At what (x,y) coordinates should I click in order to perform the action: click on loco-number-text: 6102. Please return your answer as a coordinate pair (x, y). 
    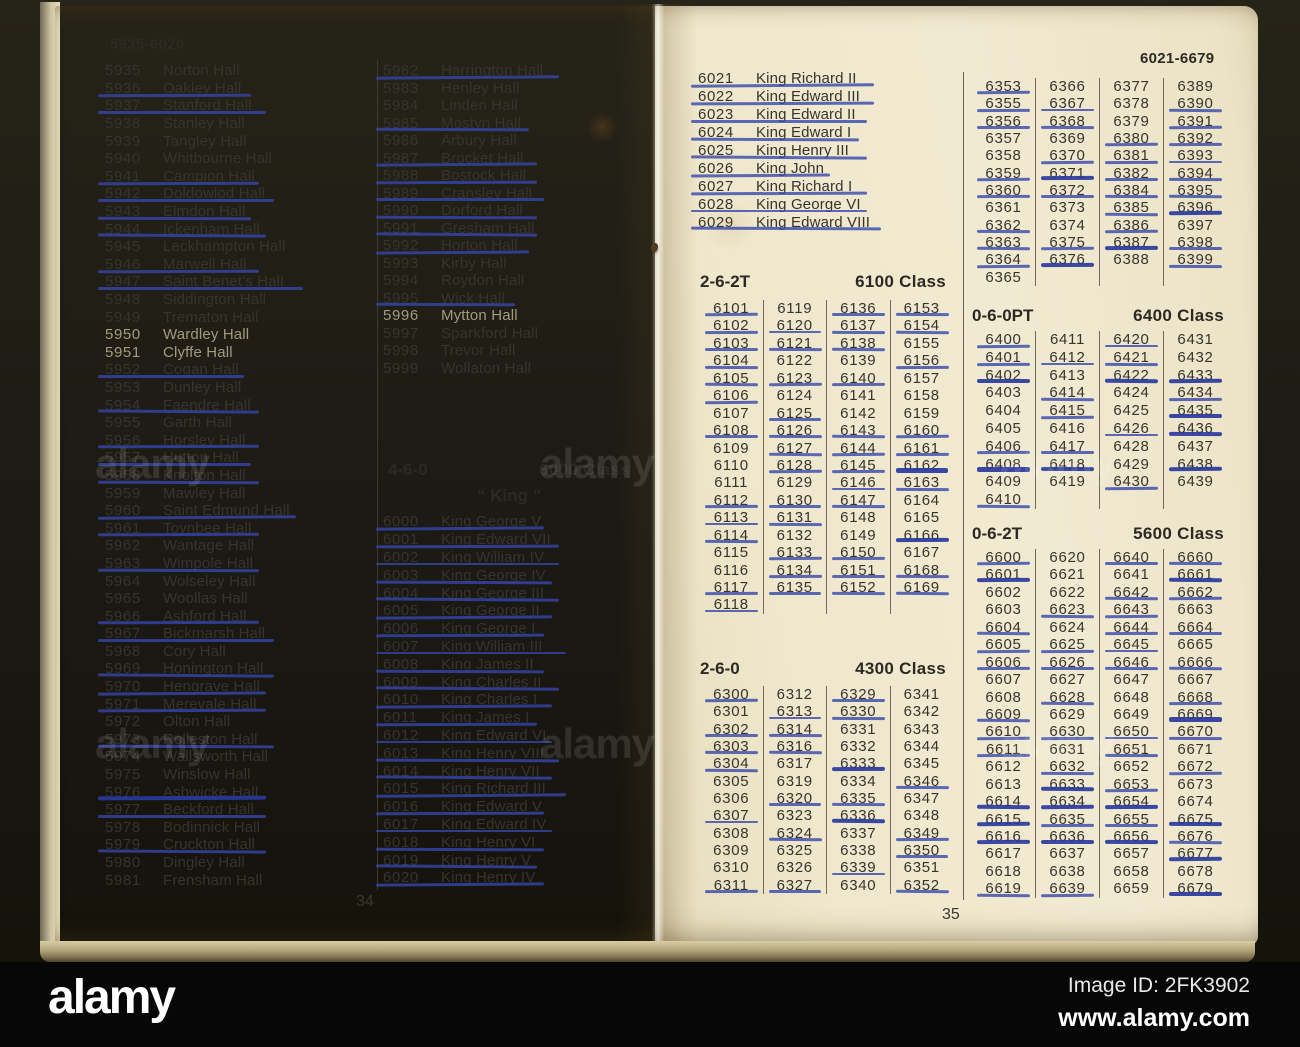
    Looking at the image, I should click on (731, 326).